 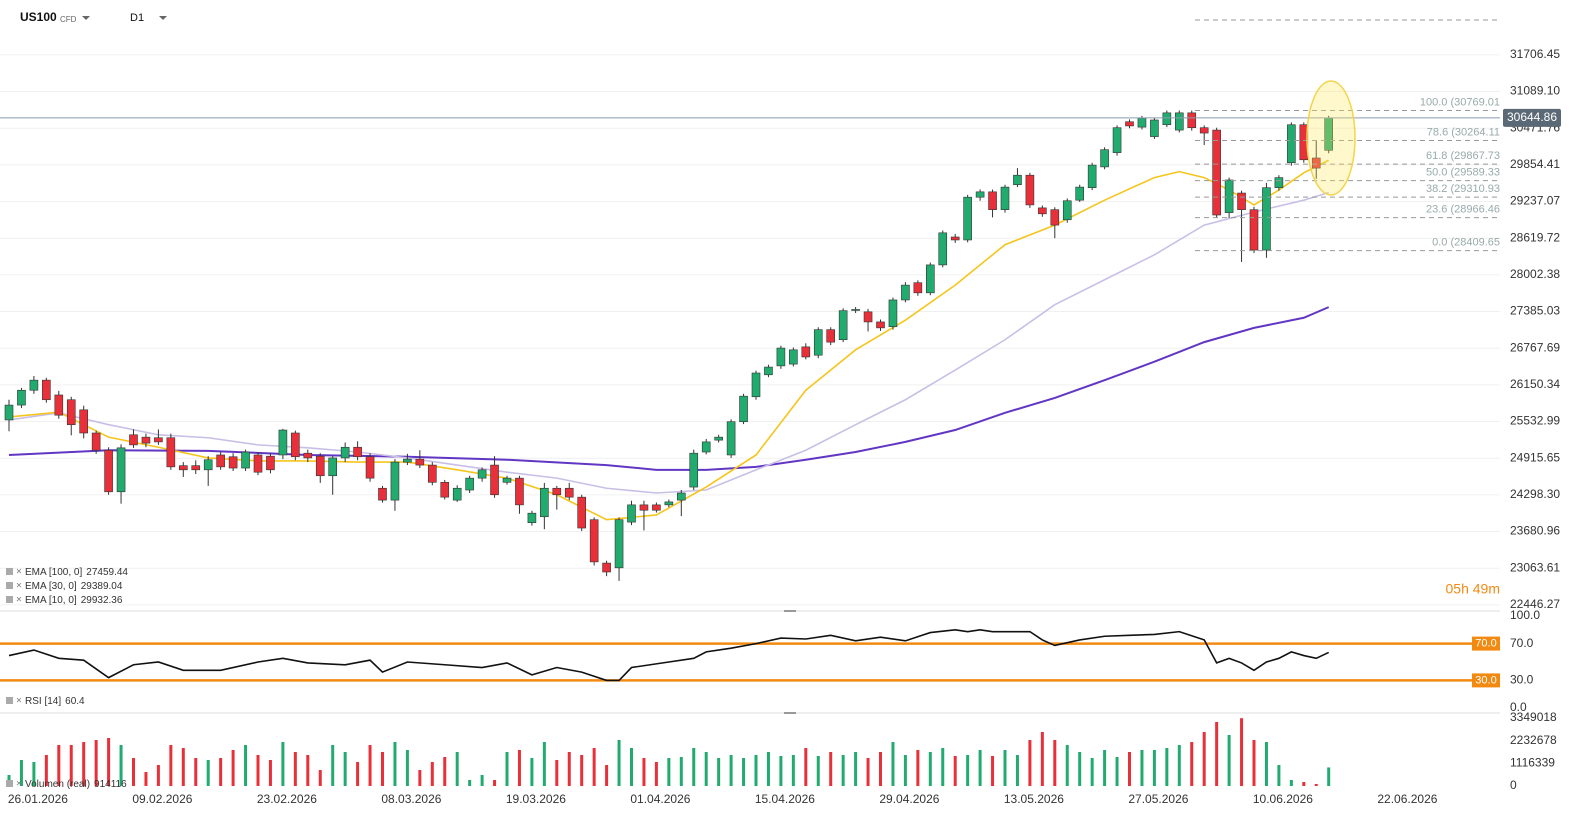 I want to click on y-tick-label: 2232678, so click(x=1533, y=740).